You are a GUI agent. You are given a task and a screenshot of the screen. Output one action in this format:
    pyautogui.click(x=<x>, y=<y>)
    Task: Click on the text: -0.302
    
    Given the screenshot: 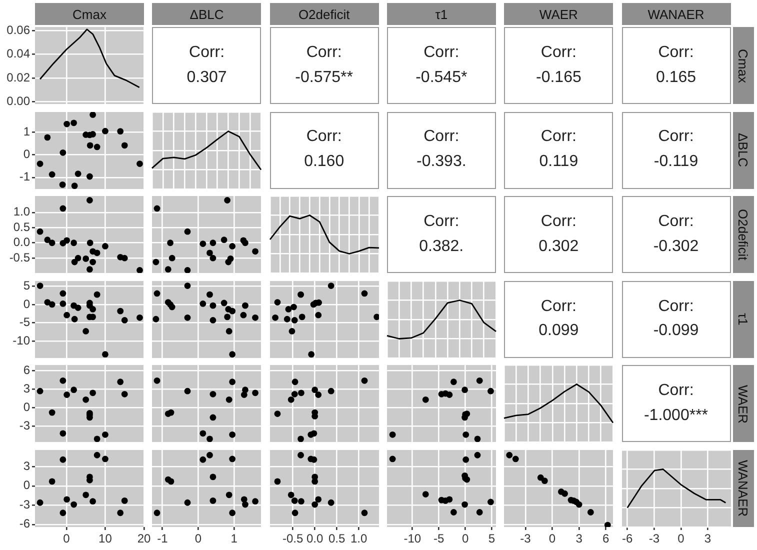 What is the action you would take?
    pyautogui.click(x=676, y=246)
    